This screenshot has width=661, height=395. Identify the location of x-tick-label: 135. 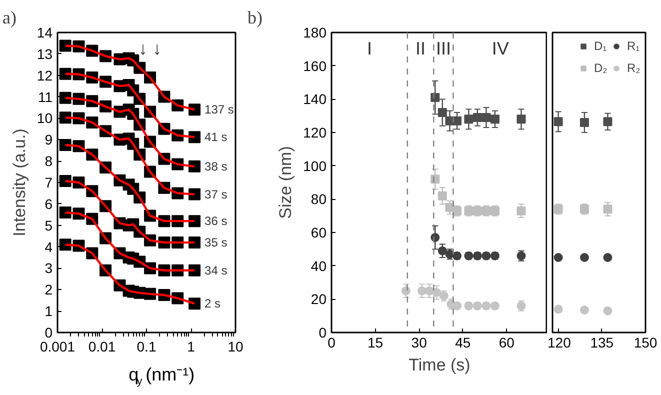
(602, 342).